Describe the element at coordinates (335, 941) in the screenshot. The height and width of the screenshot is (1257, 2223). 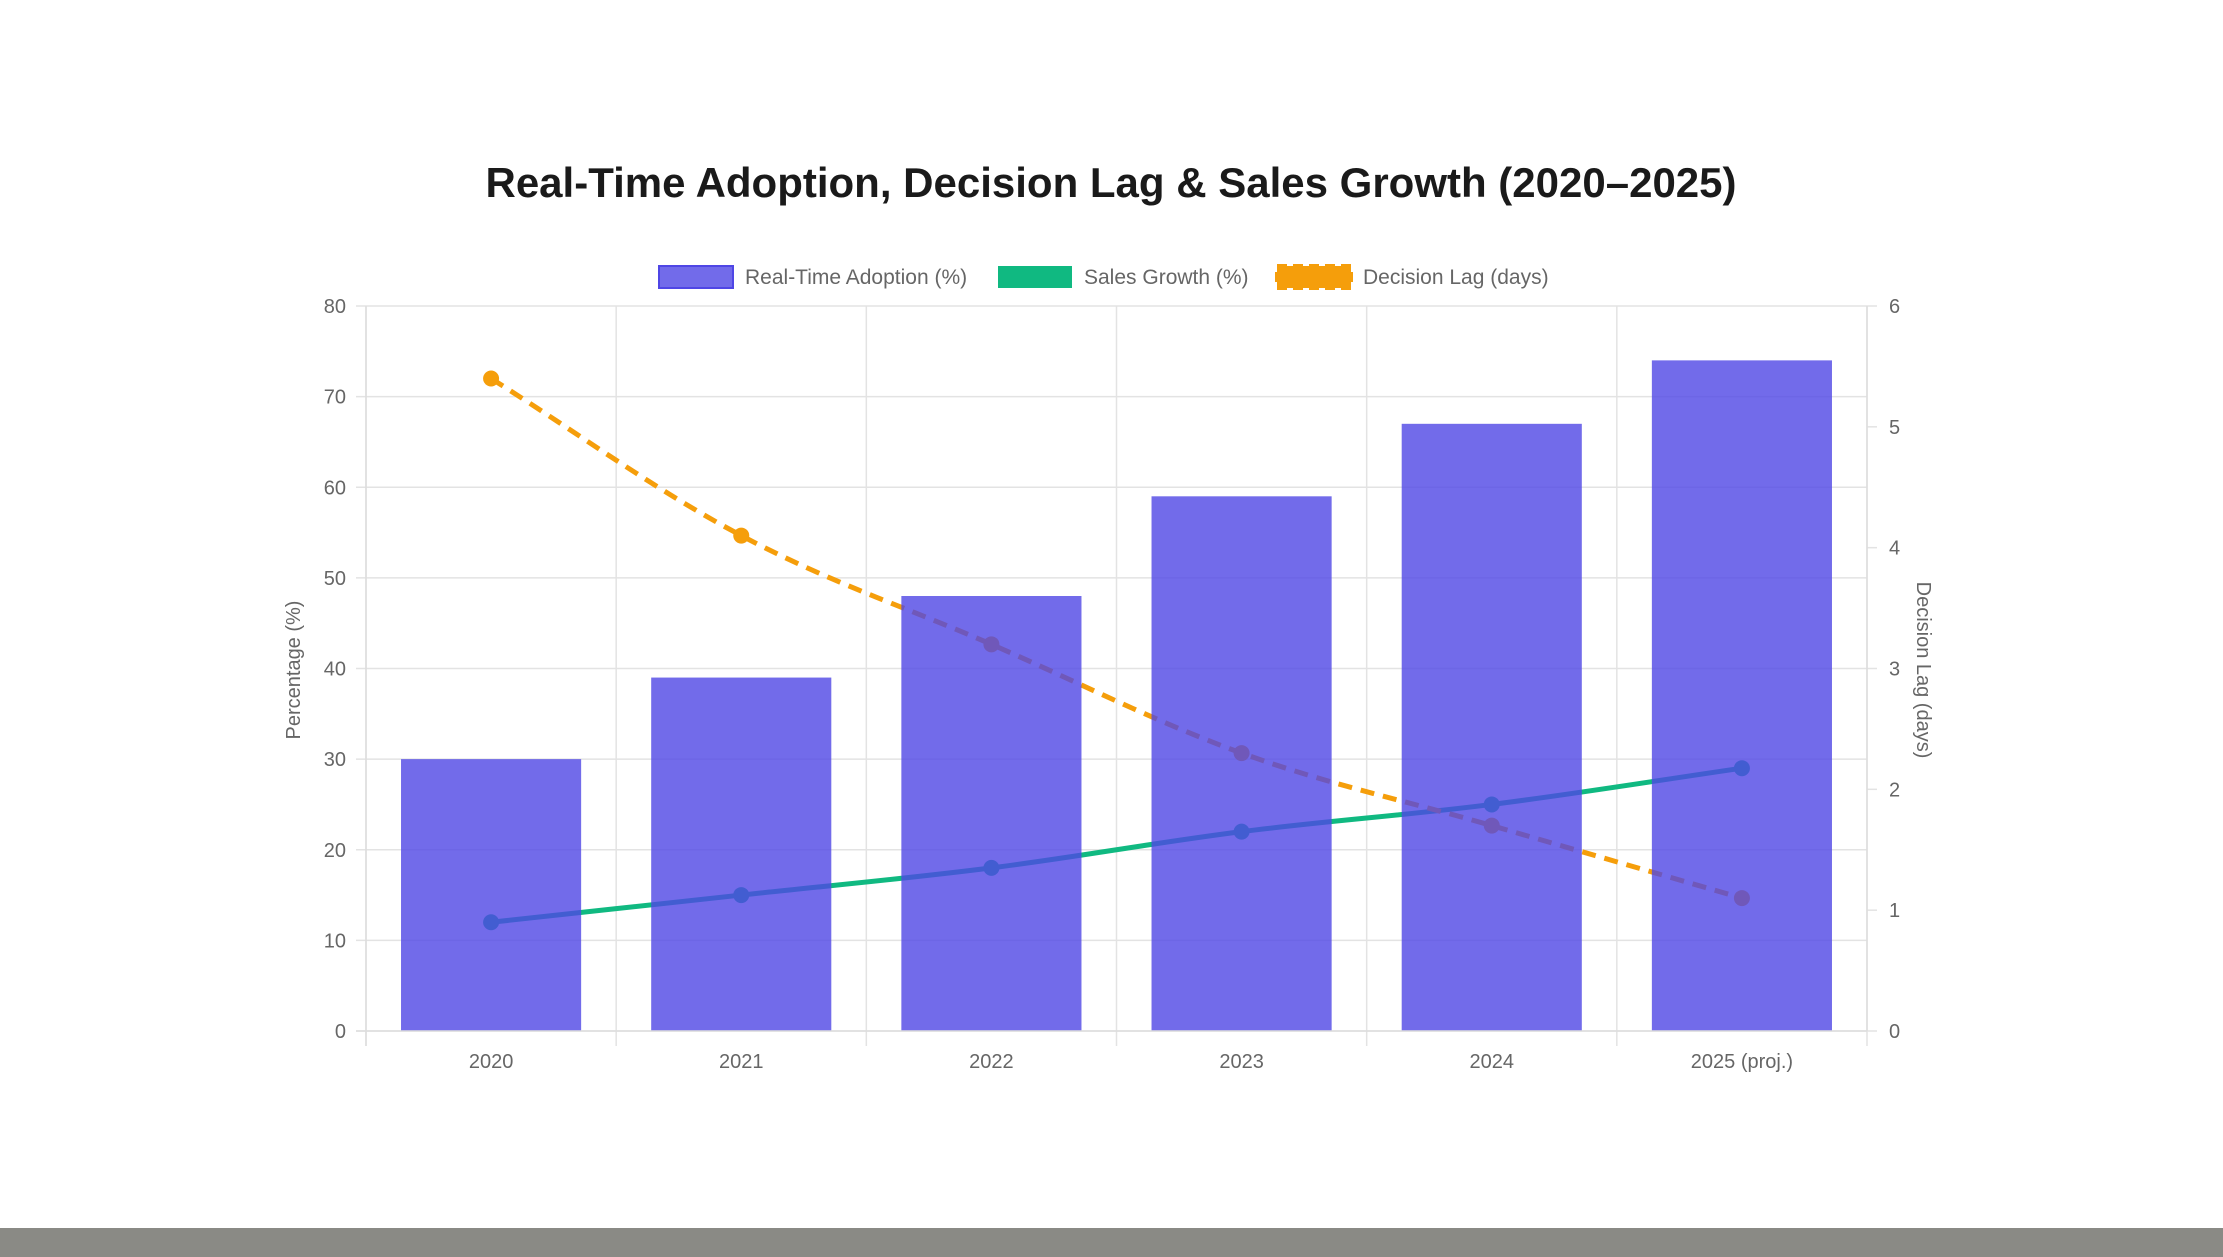
I see `y-tick-label: 10` at that location.